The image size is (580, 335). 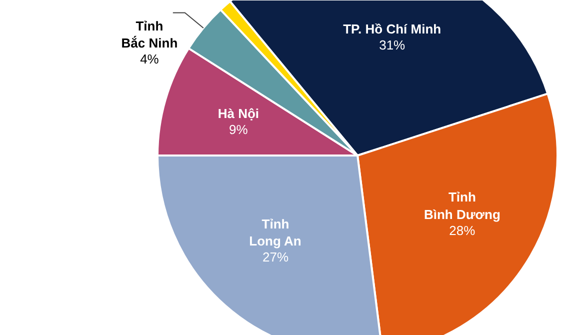 What do you see at coordinates (462, 230) in the screenshot?
I see `data-label: 28%` at bounding box center [462, 230].